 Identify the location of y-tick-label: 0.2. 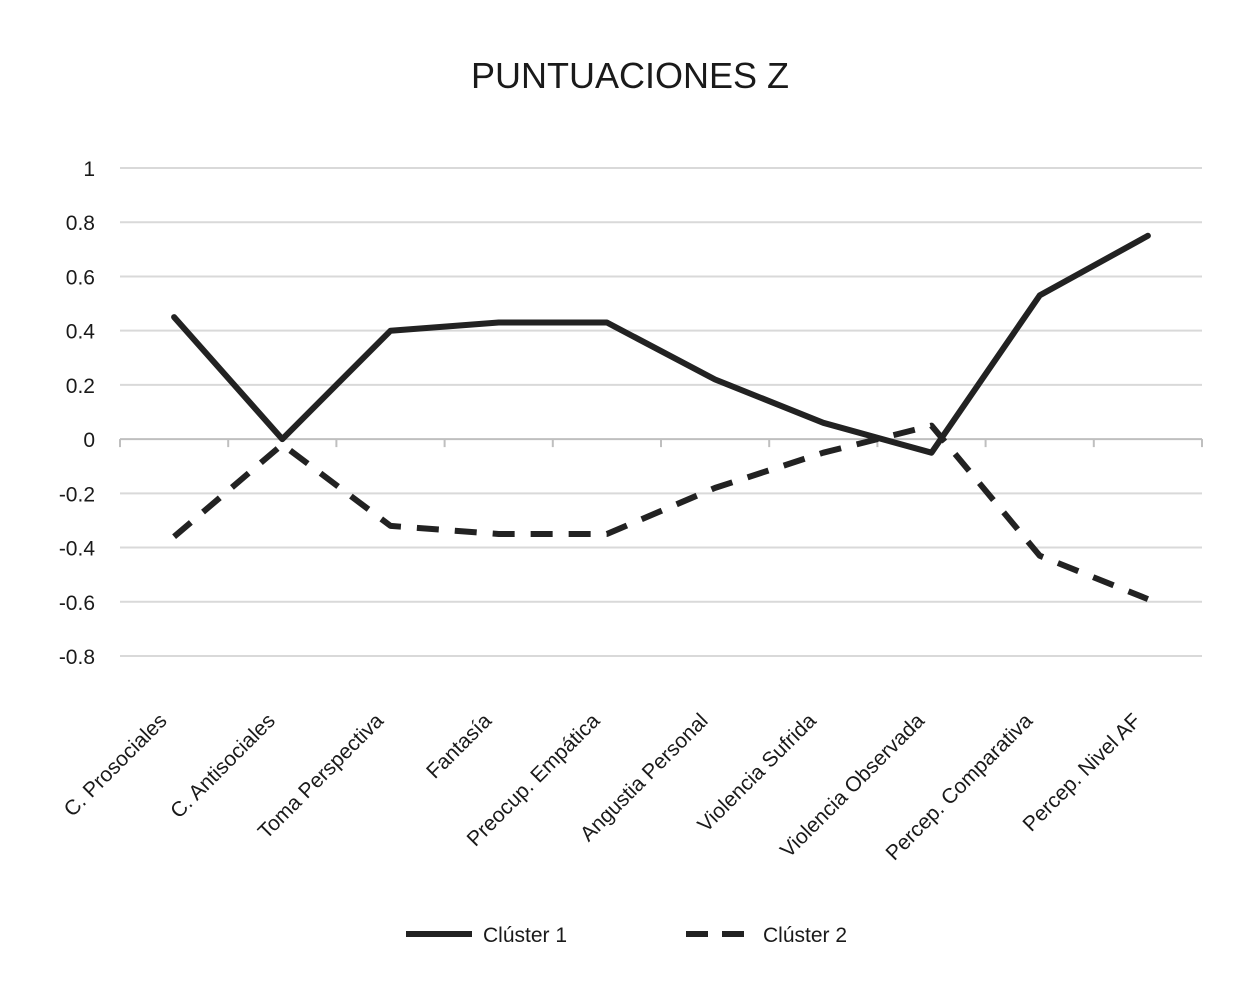
(80, 386).